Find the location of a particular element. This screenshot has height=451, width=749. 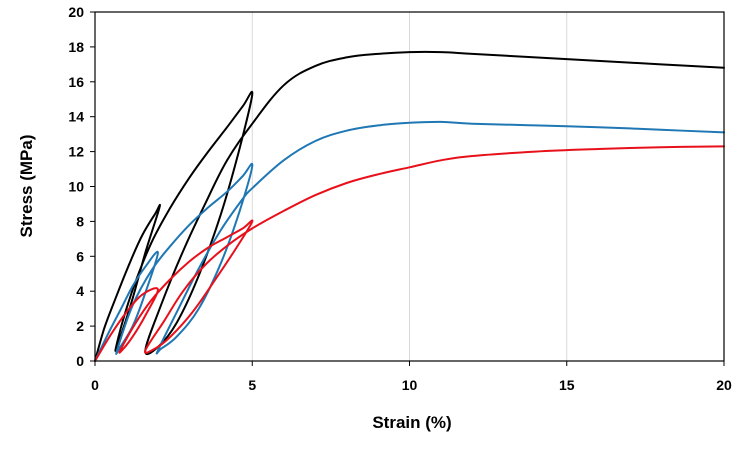

x-tick-label-5: 5 is located at coordinates (252, 385).